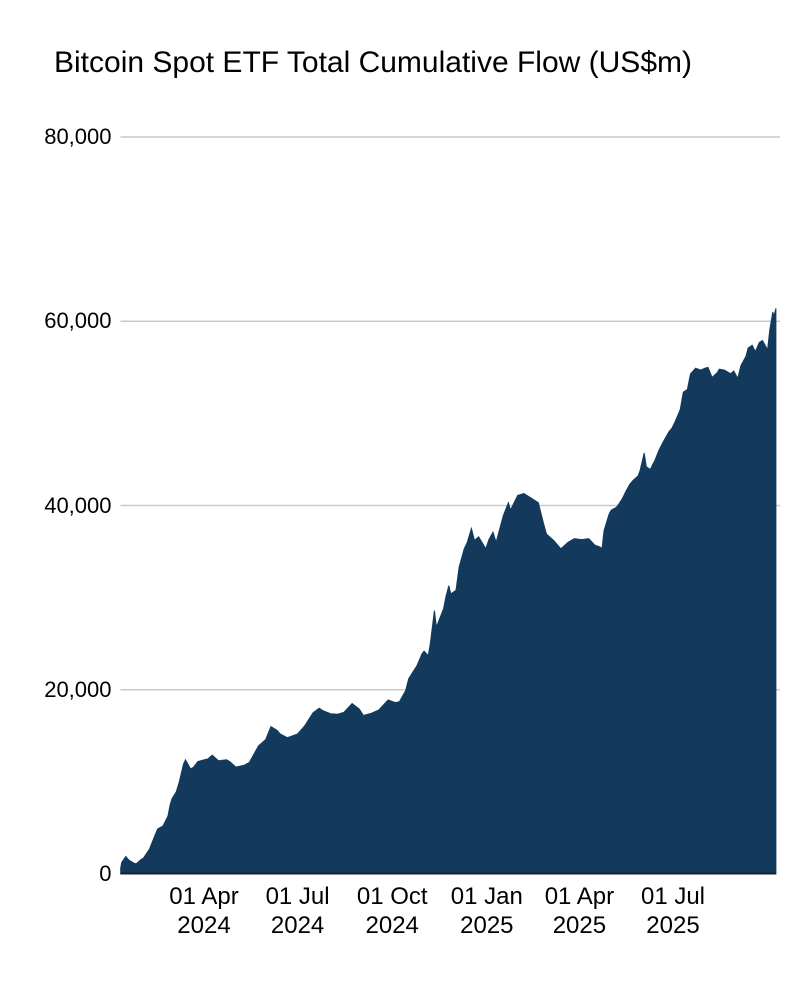 Image resolution: width=800 pixels, height=982 pixels. What do you see at coordinates (298, 911) in the screenshot?
I see `x-tick-label: 01 Jul 2024` at bounding box center [298, 911].